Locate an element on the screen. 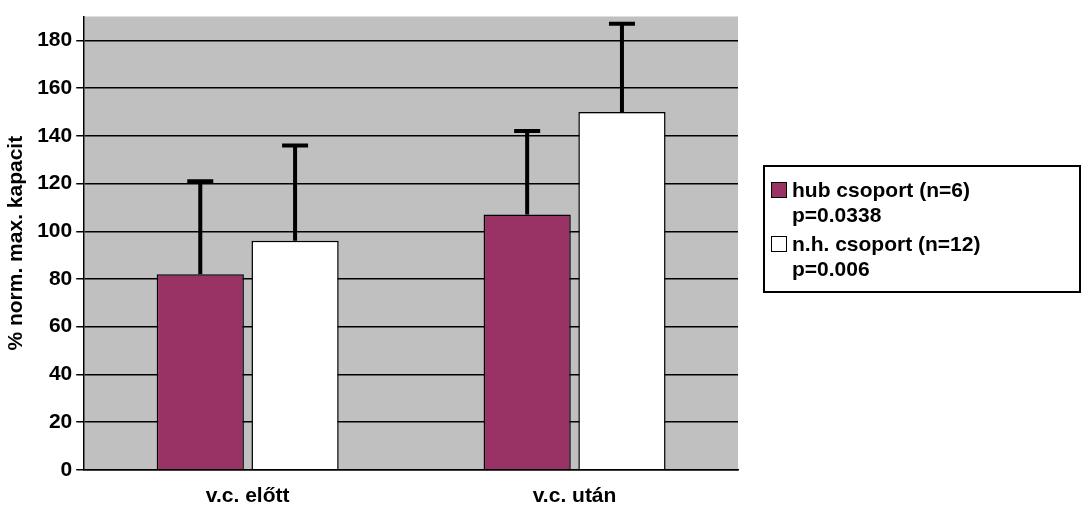 The width and height of the screenshot is (1091, 515). y-tick-label: 80 is located at coordinates (60, 277).